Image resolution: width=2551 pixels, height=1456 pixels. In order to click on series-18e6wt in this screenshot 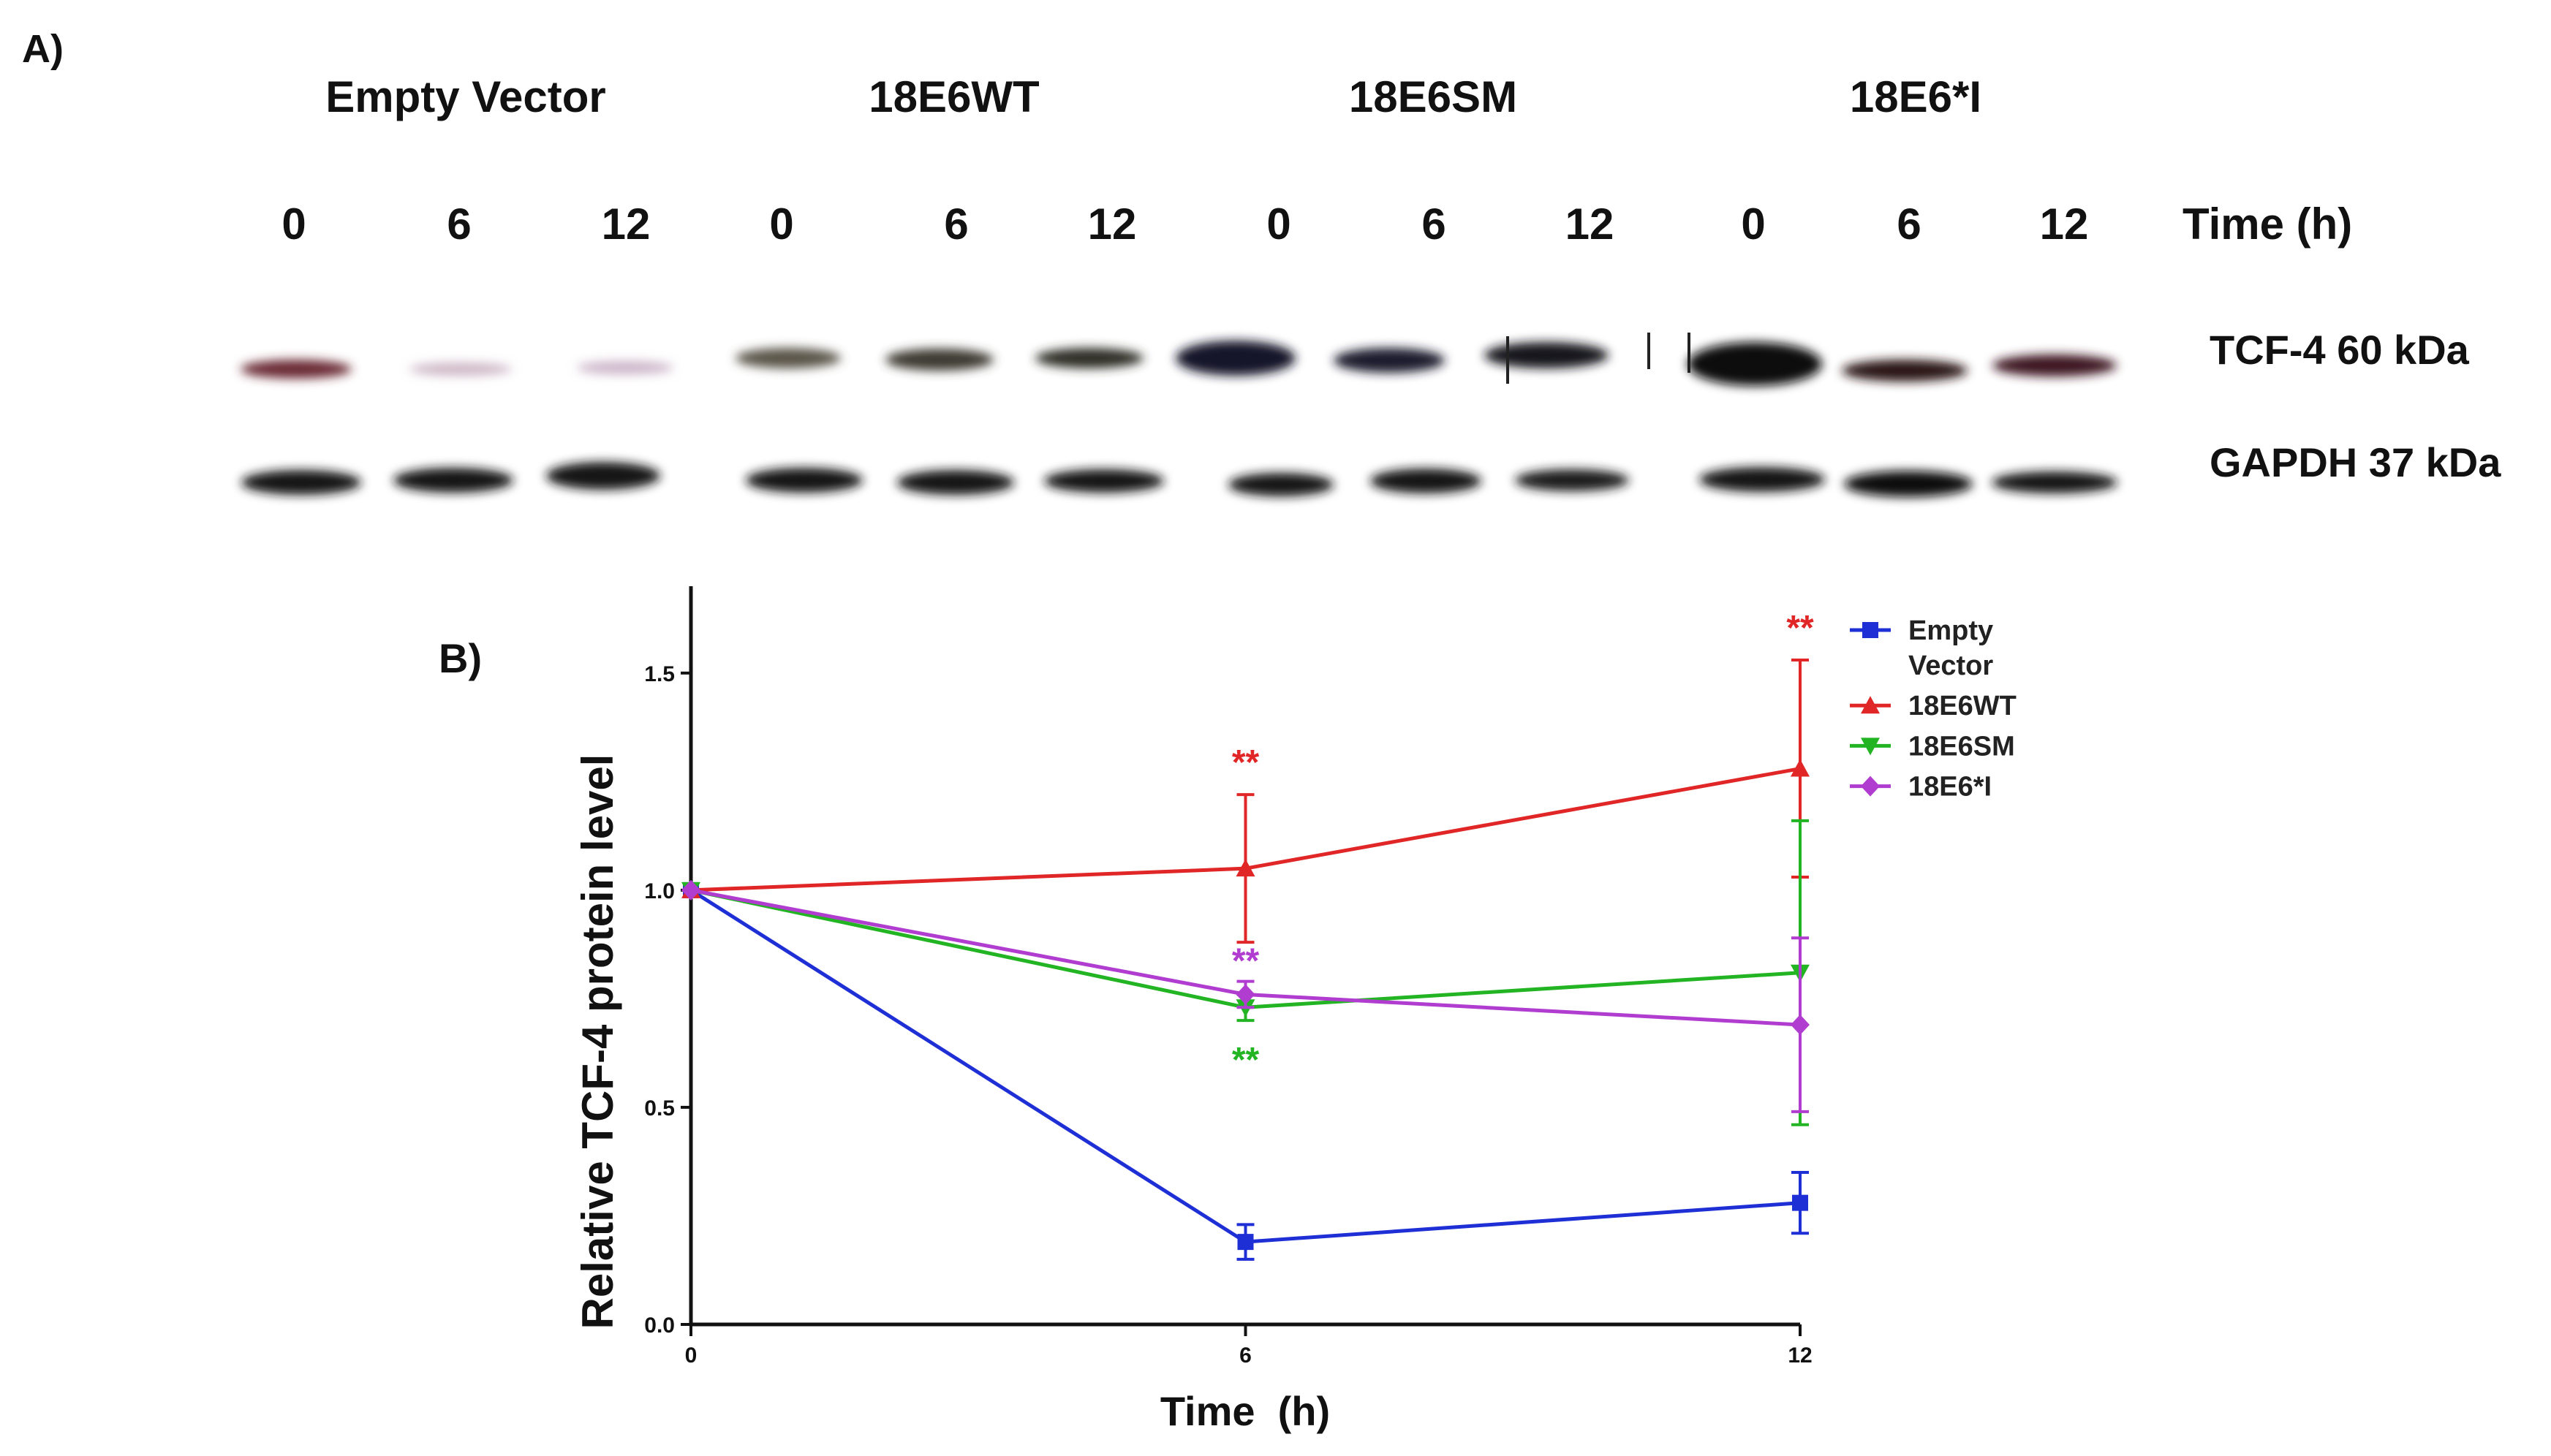, I will do `click(1245, 801)`.